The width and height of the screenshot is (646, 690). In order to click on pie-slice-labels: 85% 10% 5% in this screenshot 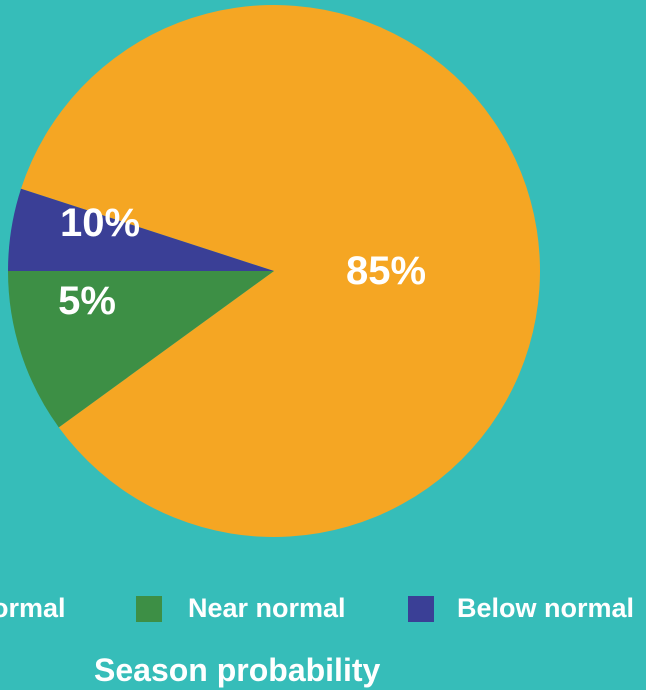, I will do `click(242, 262)`.